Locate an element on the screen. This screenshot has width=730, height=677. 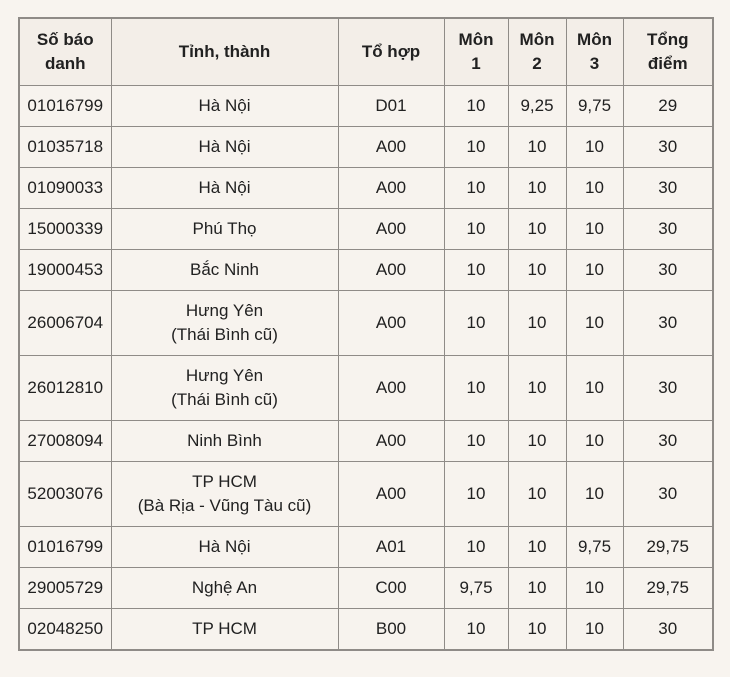
province-note: (Thái Bình cũ) is located at coordinates (224, 334).